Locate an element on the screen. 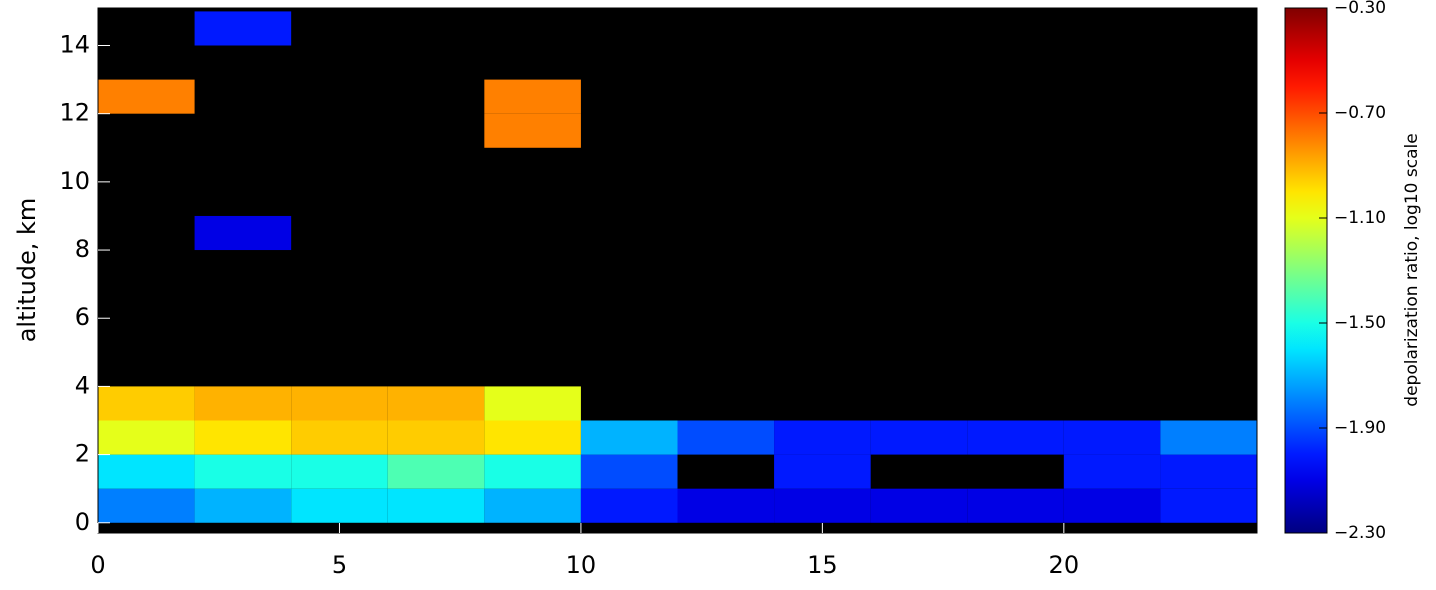 The image size is (1436, 590). y-tick-label: 4 is located at coordinates (82, 385).